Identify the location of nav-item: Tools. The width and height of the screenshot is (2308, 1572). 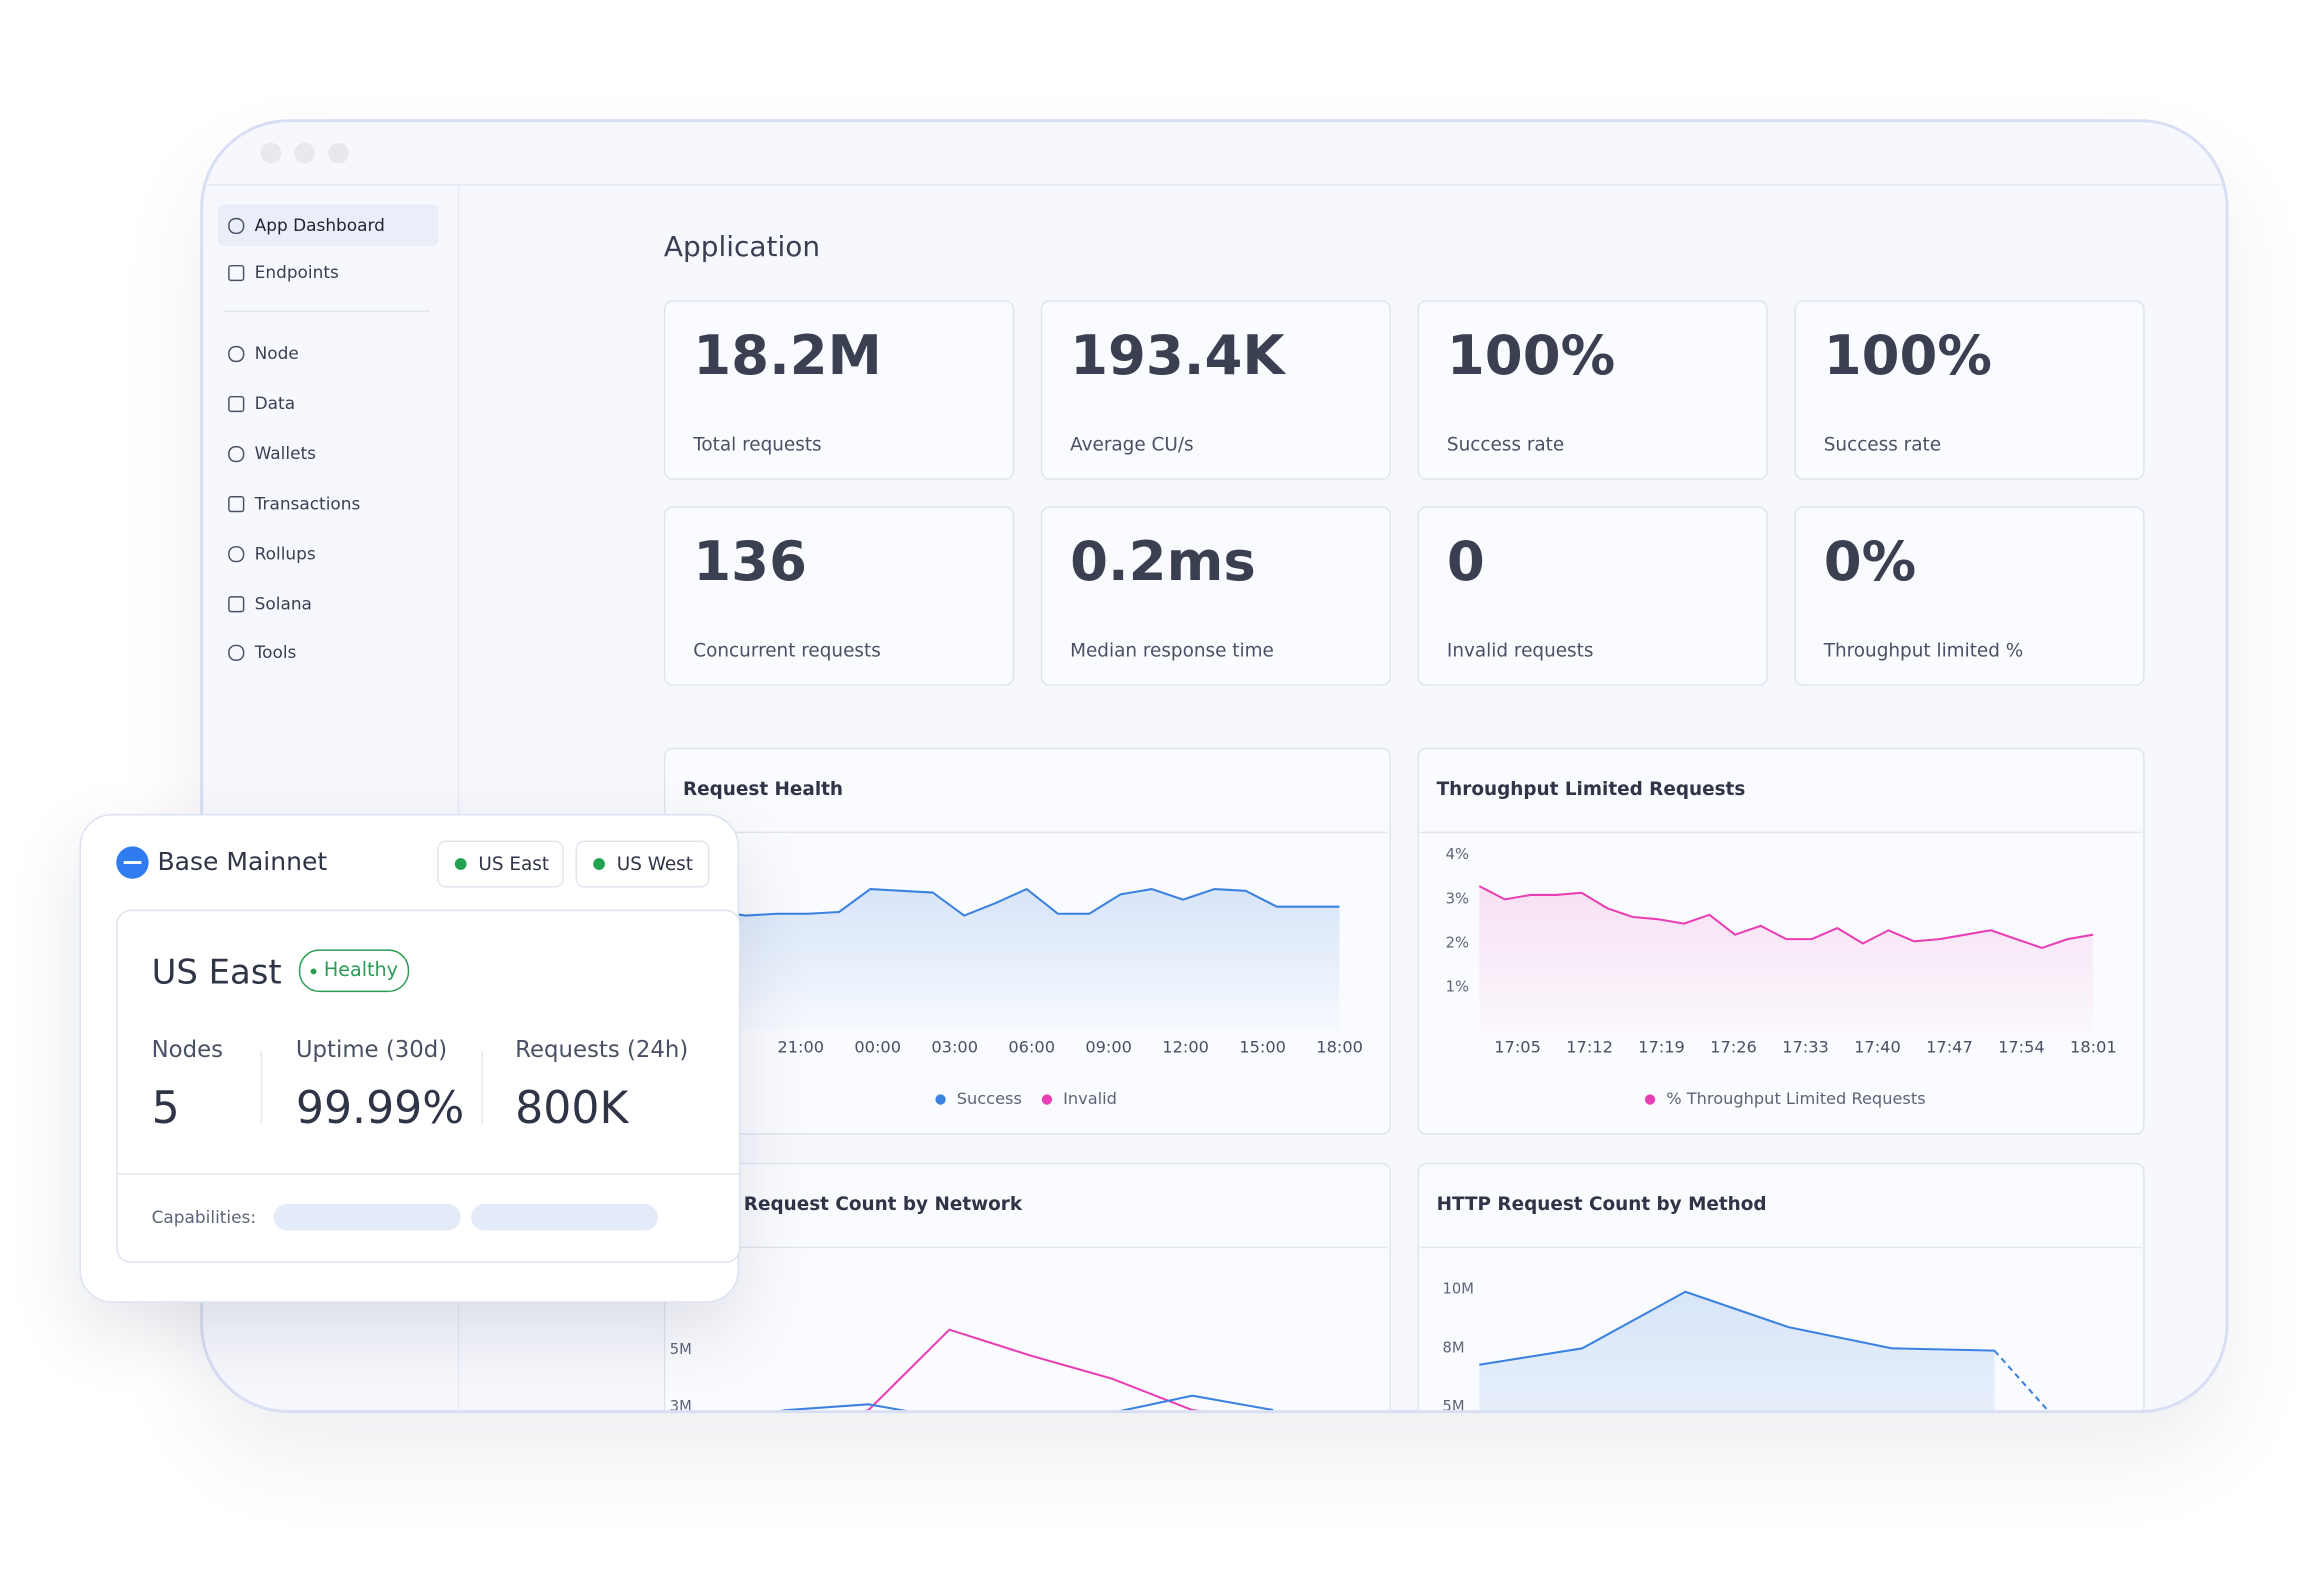
(275, 652).